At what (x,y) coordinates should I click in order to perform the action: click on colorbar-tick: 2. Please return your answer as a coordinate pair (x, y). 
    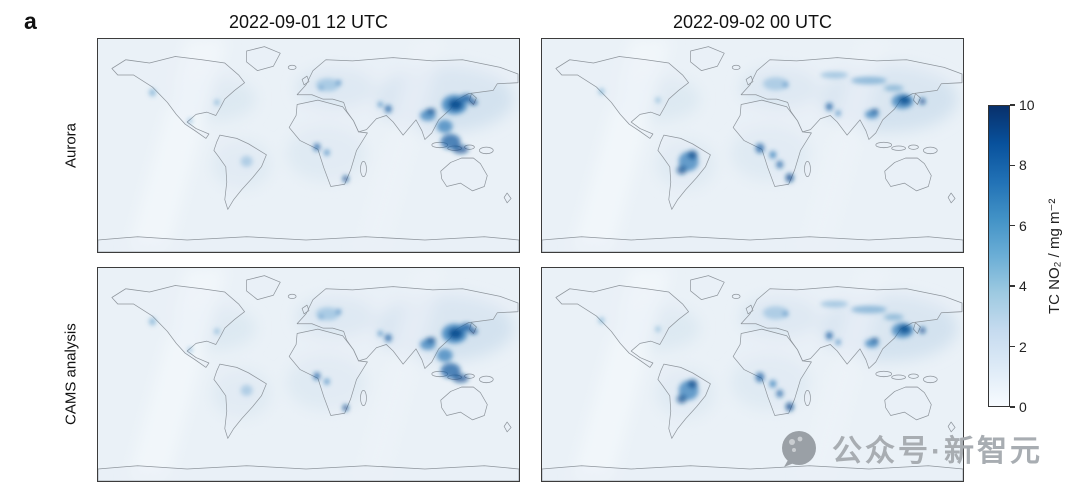
    Looking at the image, I should click on (1018, 347).